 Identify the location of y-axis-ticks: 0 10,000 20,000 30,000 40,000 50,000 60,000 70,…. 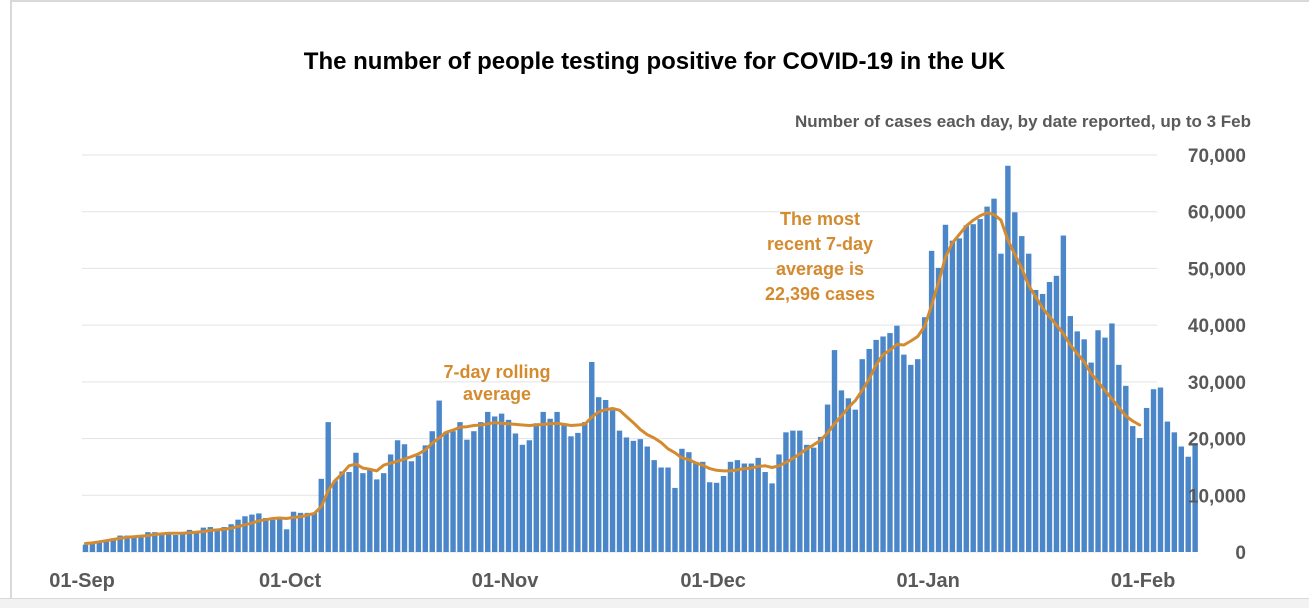
(1217, 355).